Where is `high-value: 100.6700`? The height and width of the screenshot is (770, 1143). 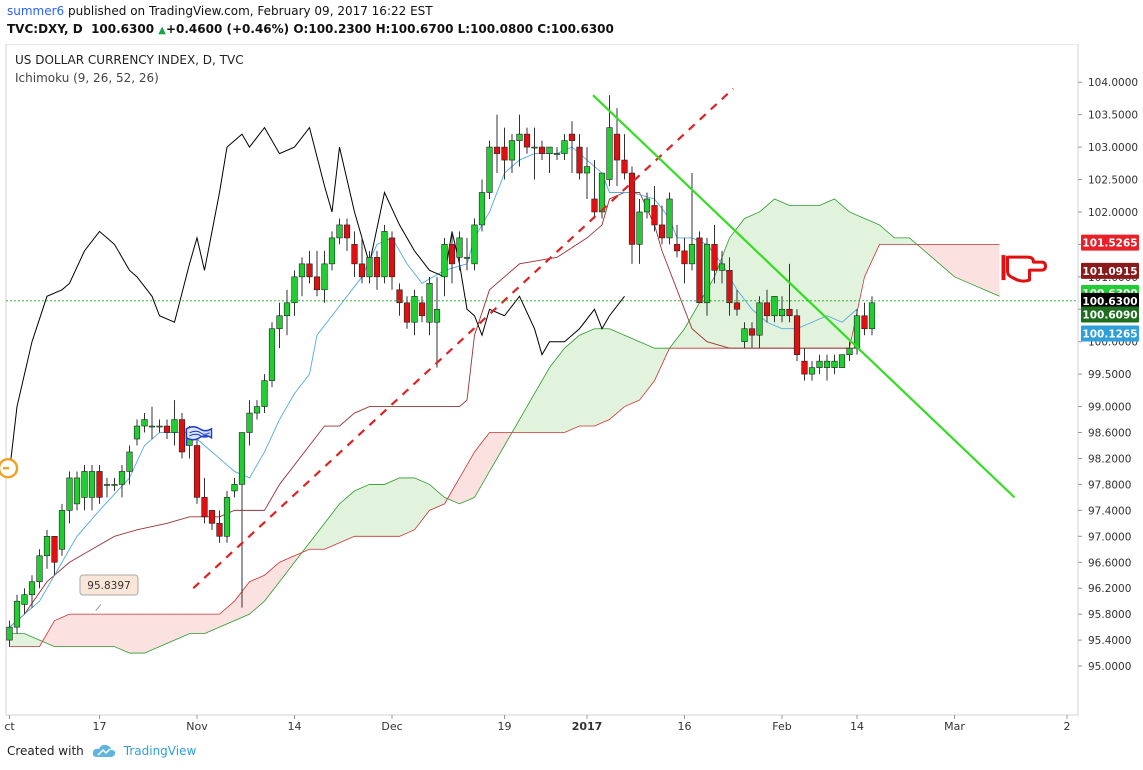 high-value: 100.6700 is located at coordinates (422, 29).